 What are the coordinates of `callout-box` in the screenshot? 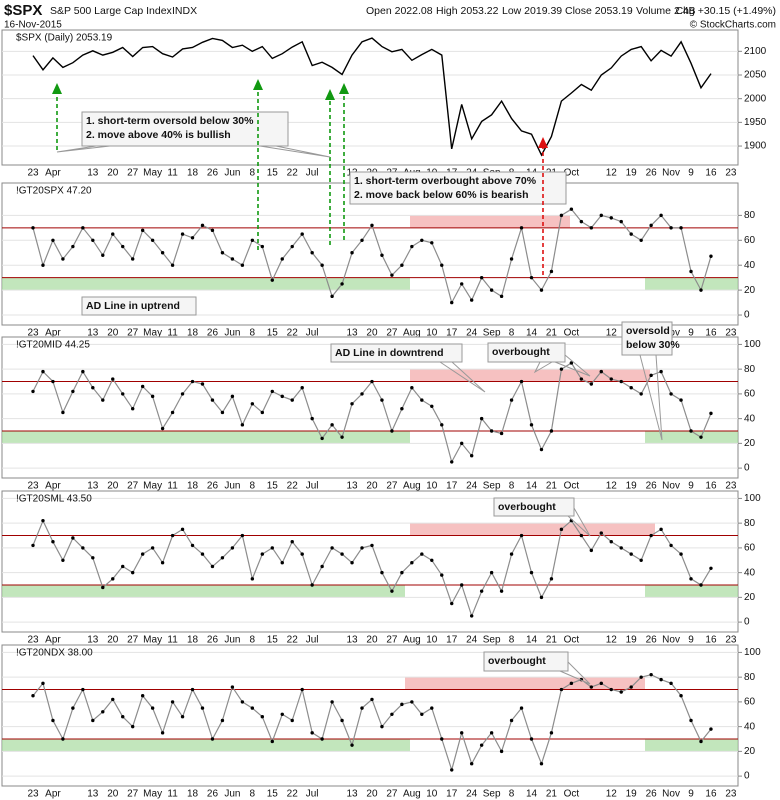 It's located at (139, 306).